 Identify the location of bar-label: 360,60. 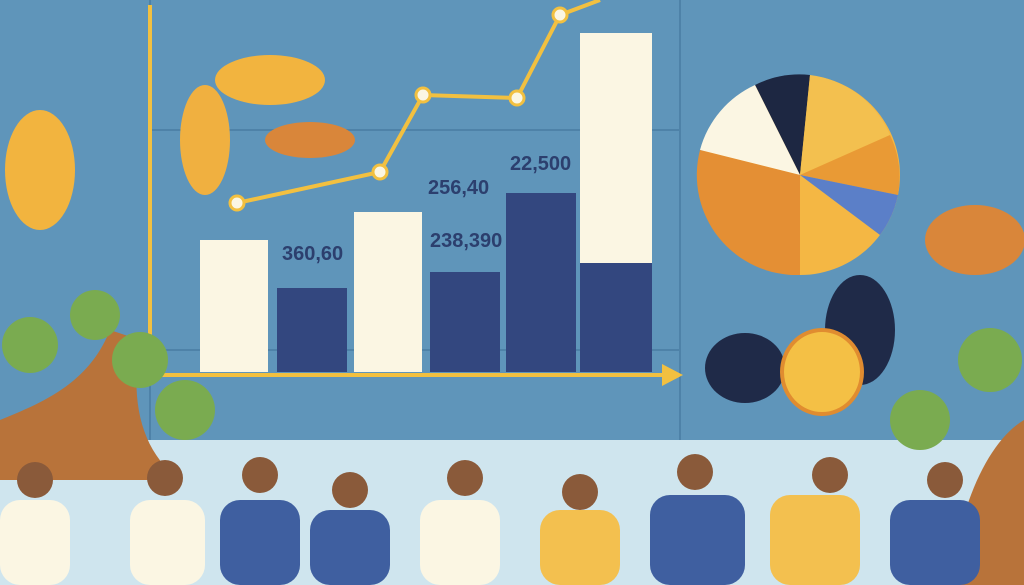
(312, 254).